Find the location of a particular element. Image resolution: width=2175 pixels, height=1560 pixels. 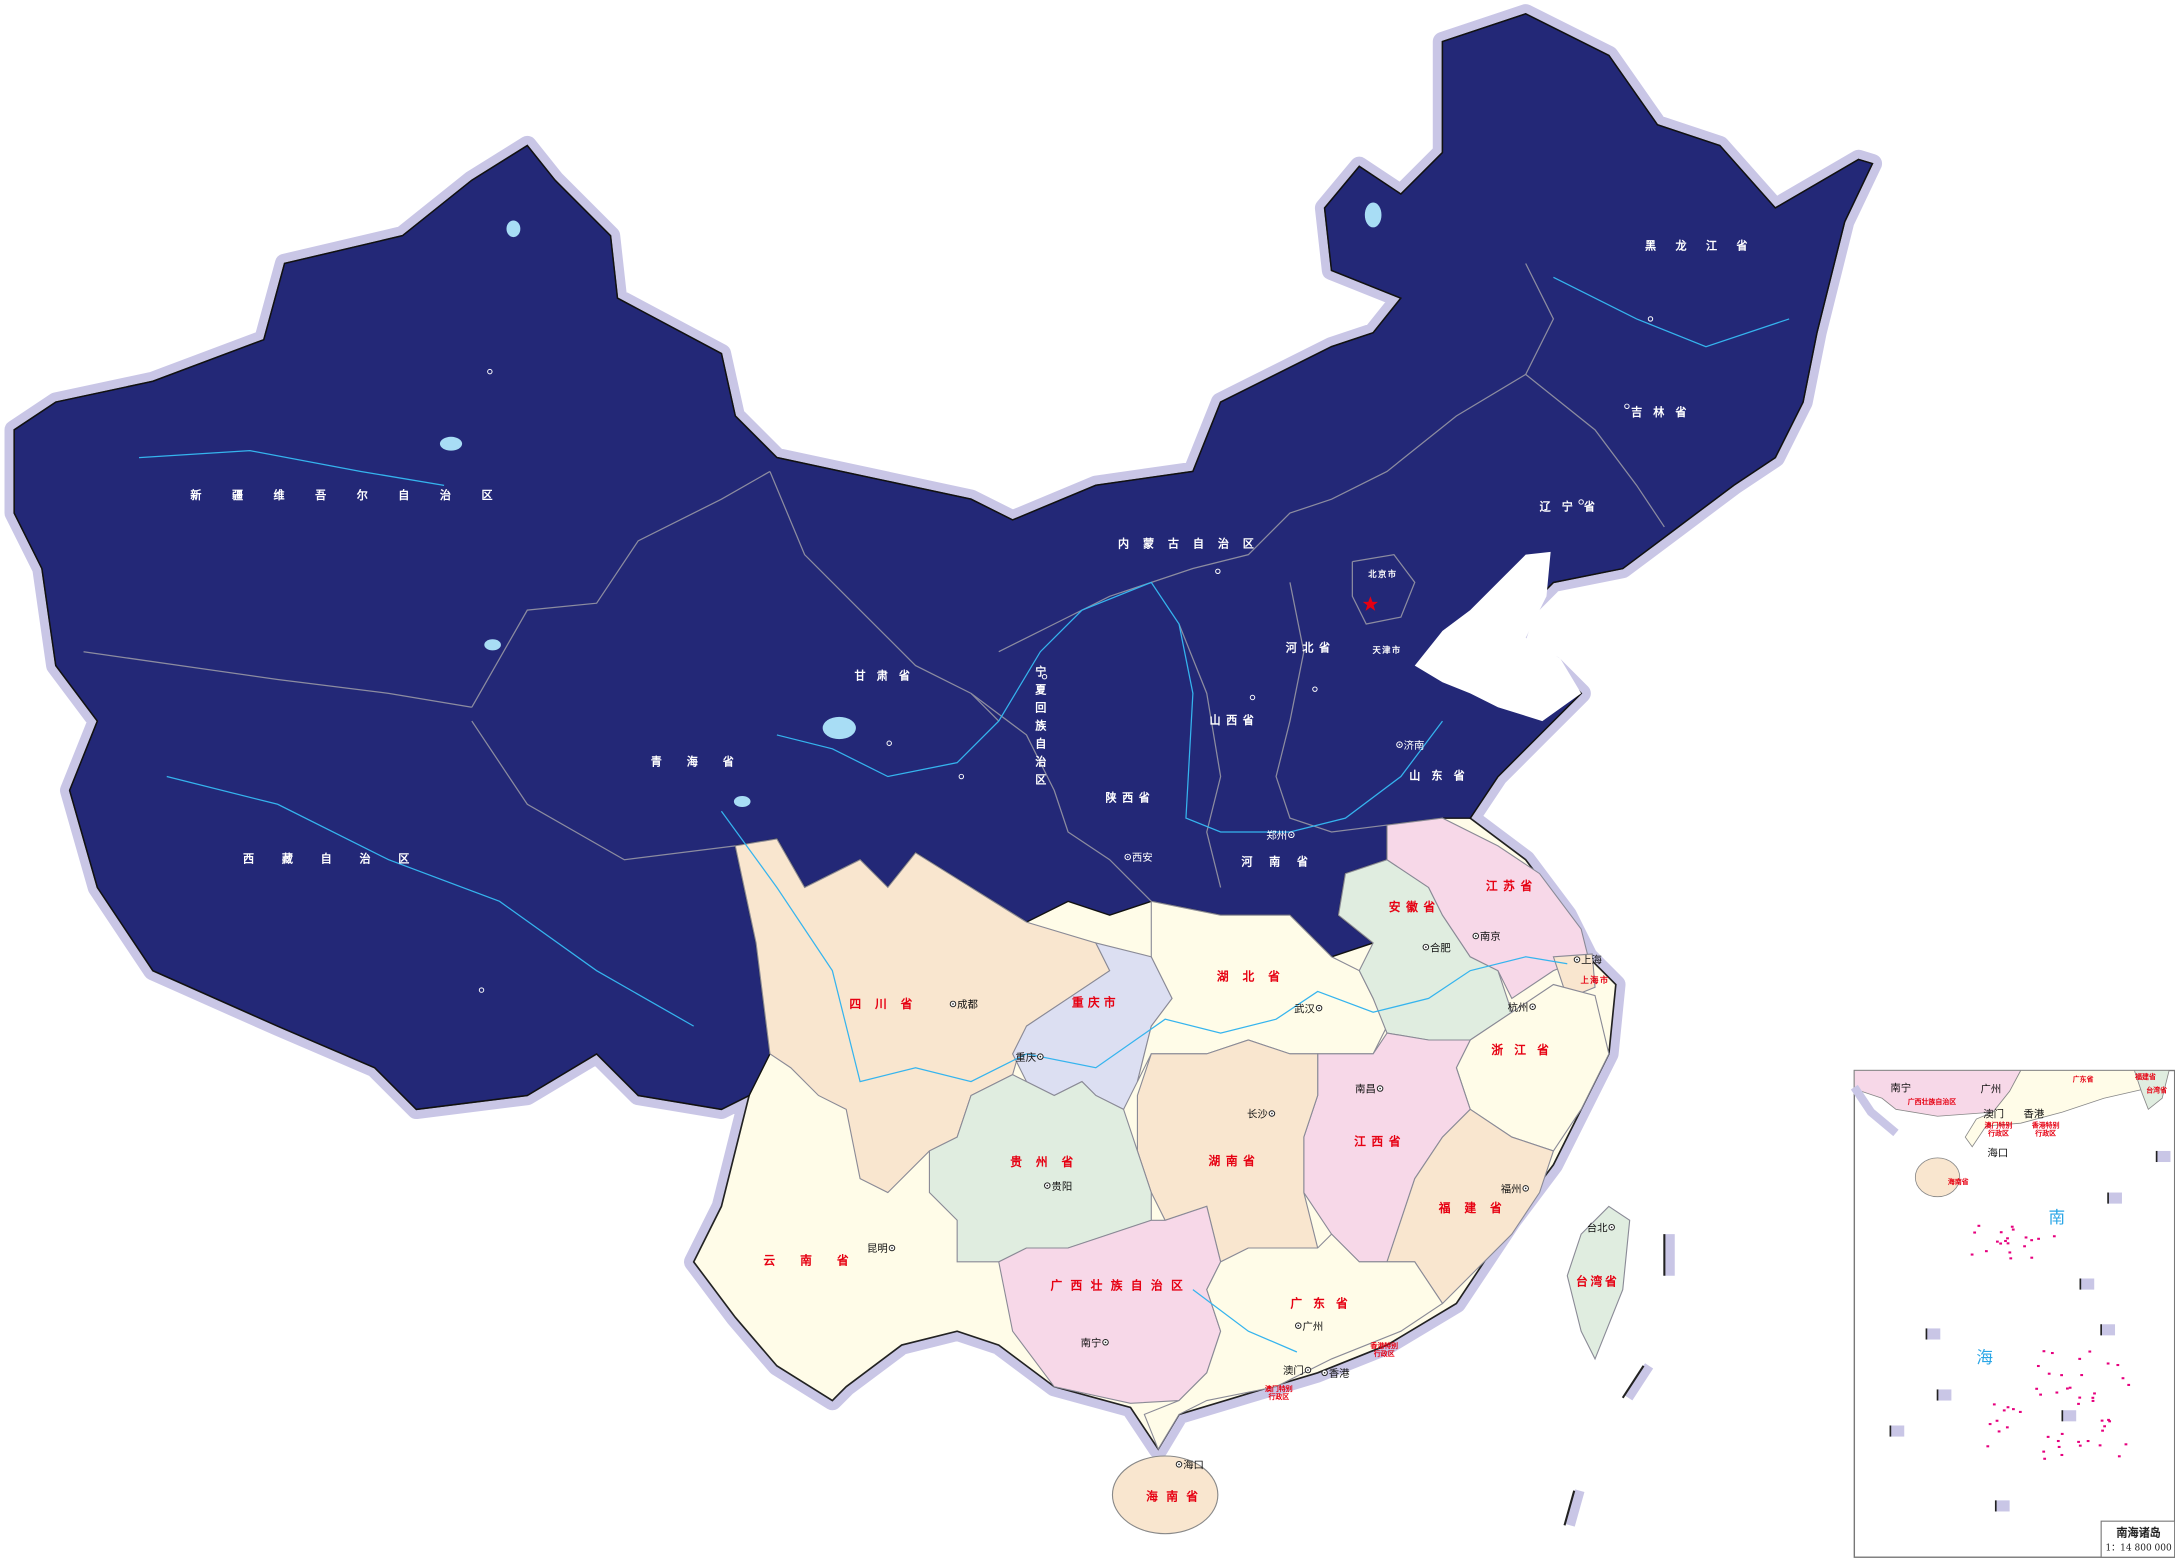

province-label-dark: 山西省 is located at coordinates (1235, 720).